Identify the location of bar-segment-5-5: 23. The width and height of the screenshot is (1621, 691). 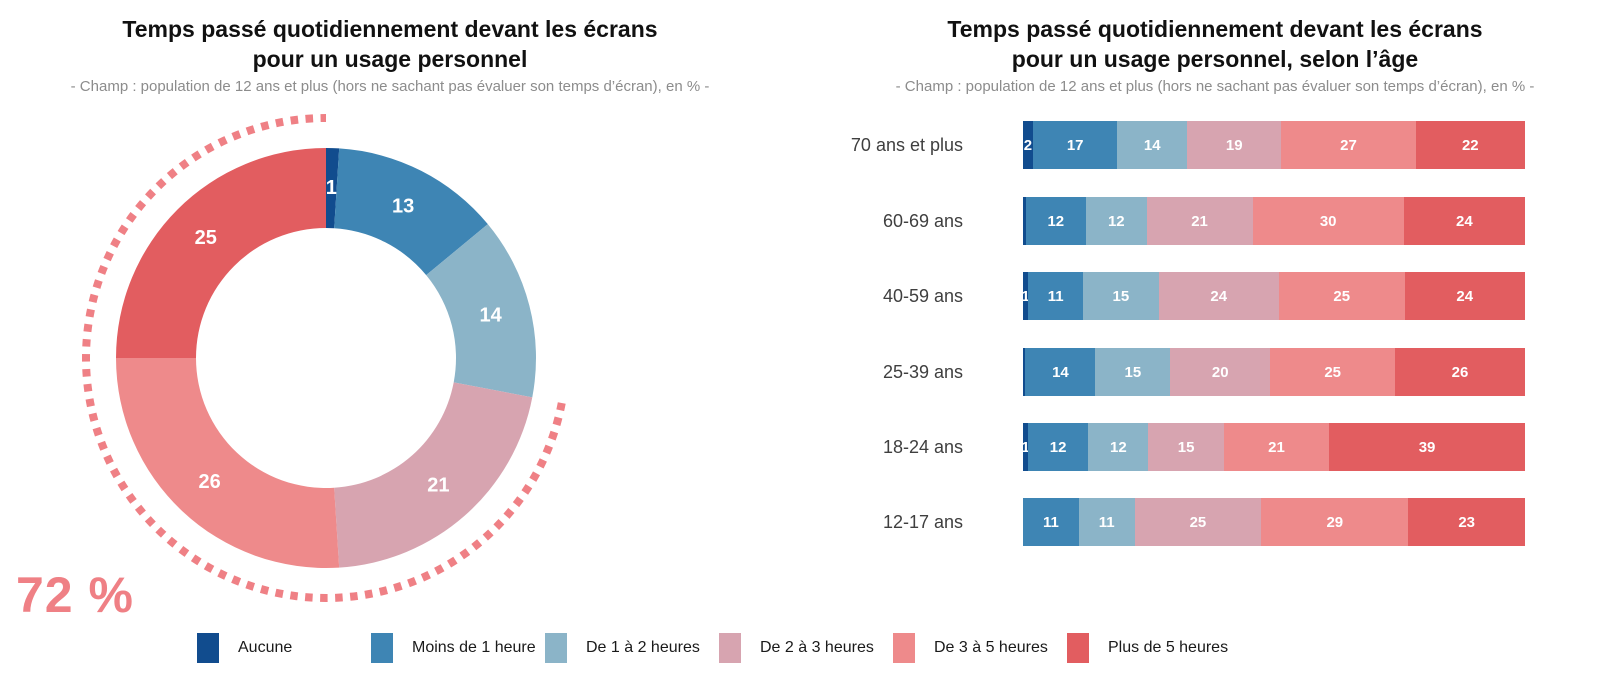
(1466, 522).